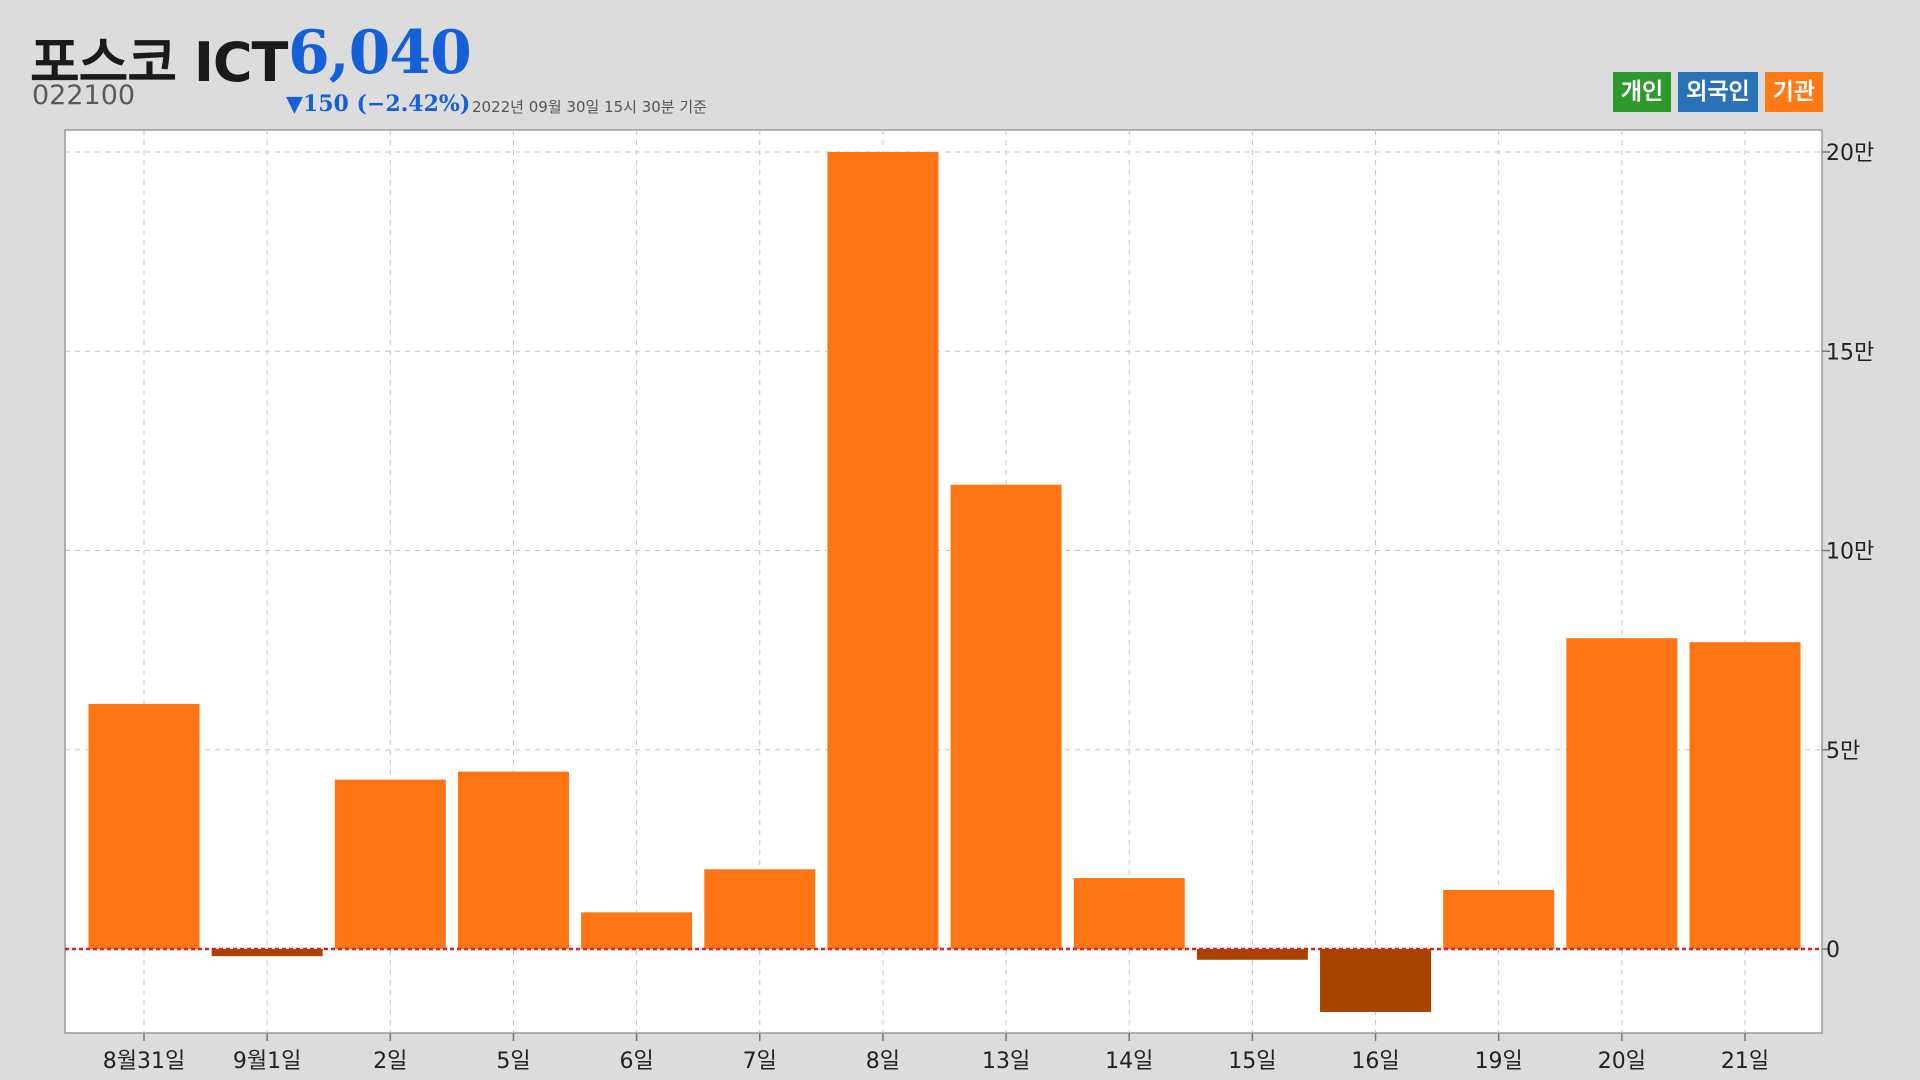 The height and width of the screenshot is (1080, 1920). Describe the element at coordinates (1833, 950) in the screenshot. I see `y-tick-label: 0` at that location.